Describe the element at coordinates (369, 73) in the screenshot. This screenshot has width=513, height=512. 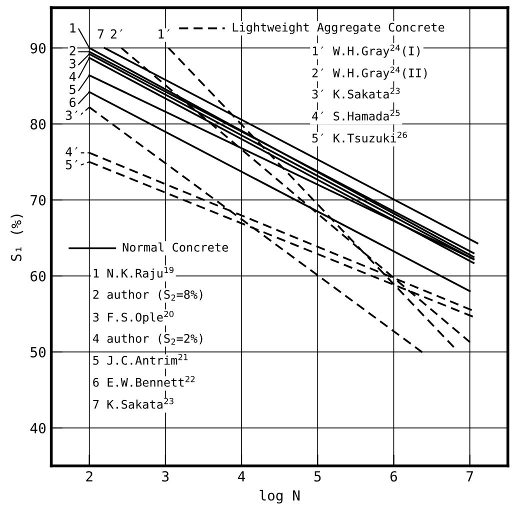
I see `annotation: 2′ W.H.Gray$^{24}$(II)` at that location.